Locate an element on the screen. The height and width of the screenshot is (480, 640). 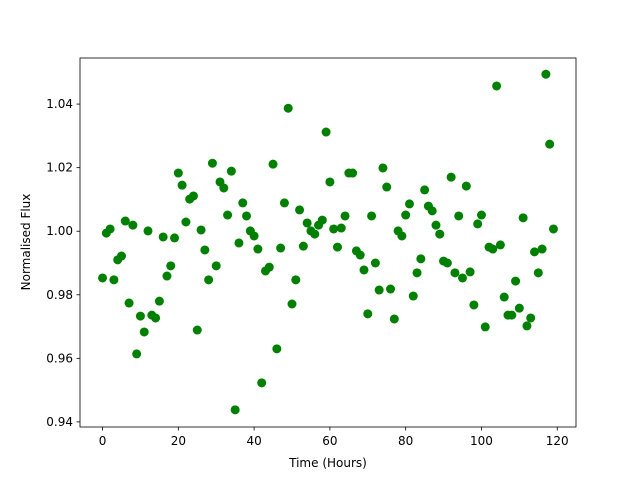
y-tick-label: 1.04 is located at coordinates (59, 104).